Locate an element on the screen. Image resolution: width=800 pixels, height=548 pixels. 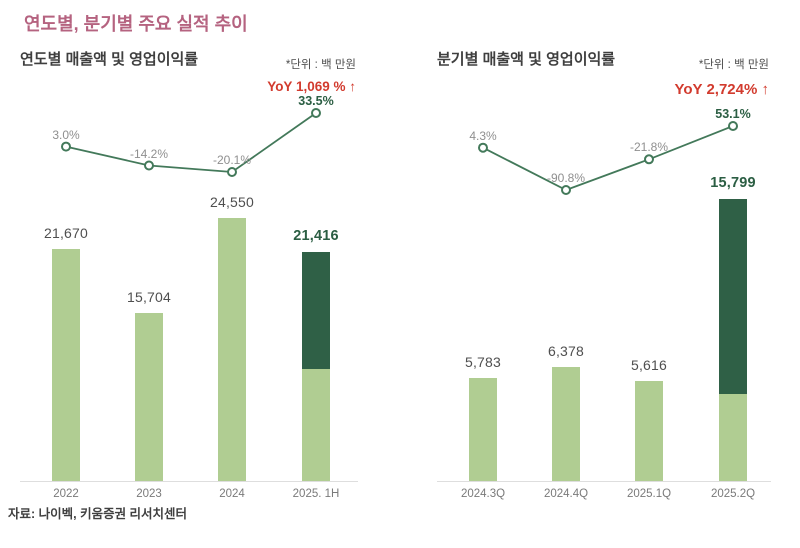
x-tick-label: 2025.2Q is located at coordinates (733, 494).